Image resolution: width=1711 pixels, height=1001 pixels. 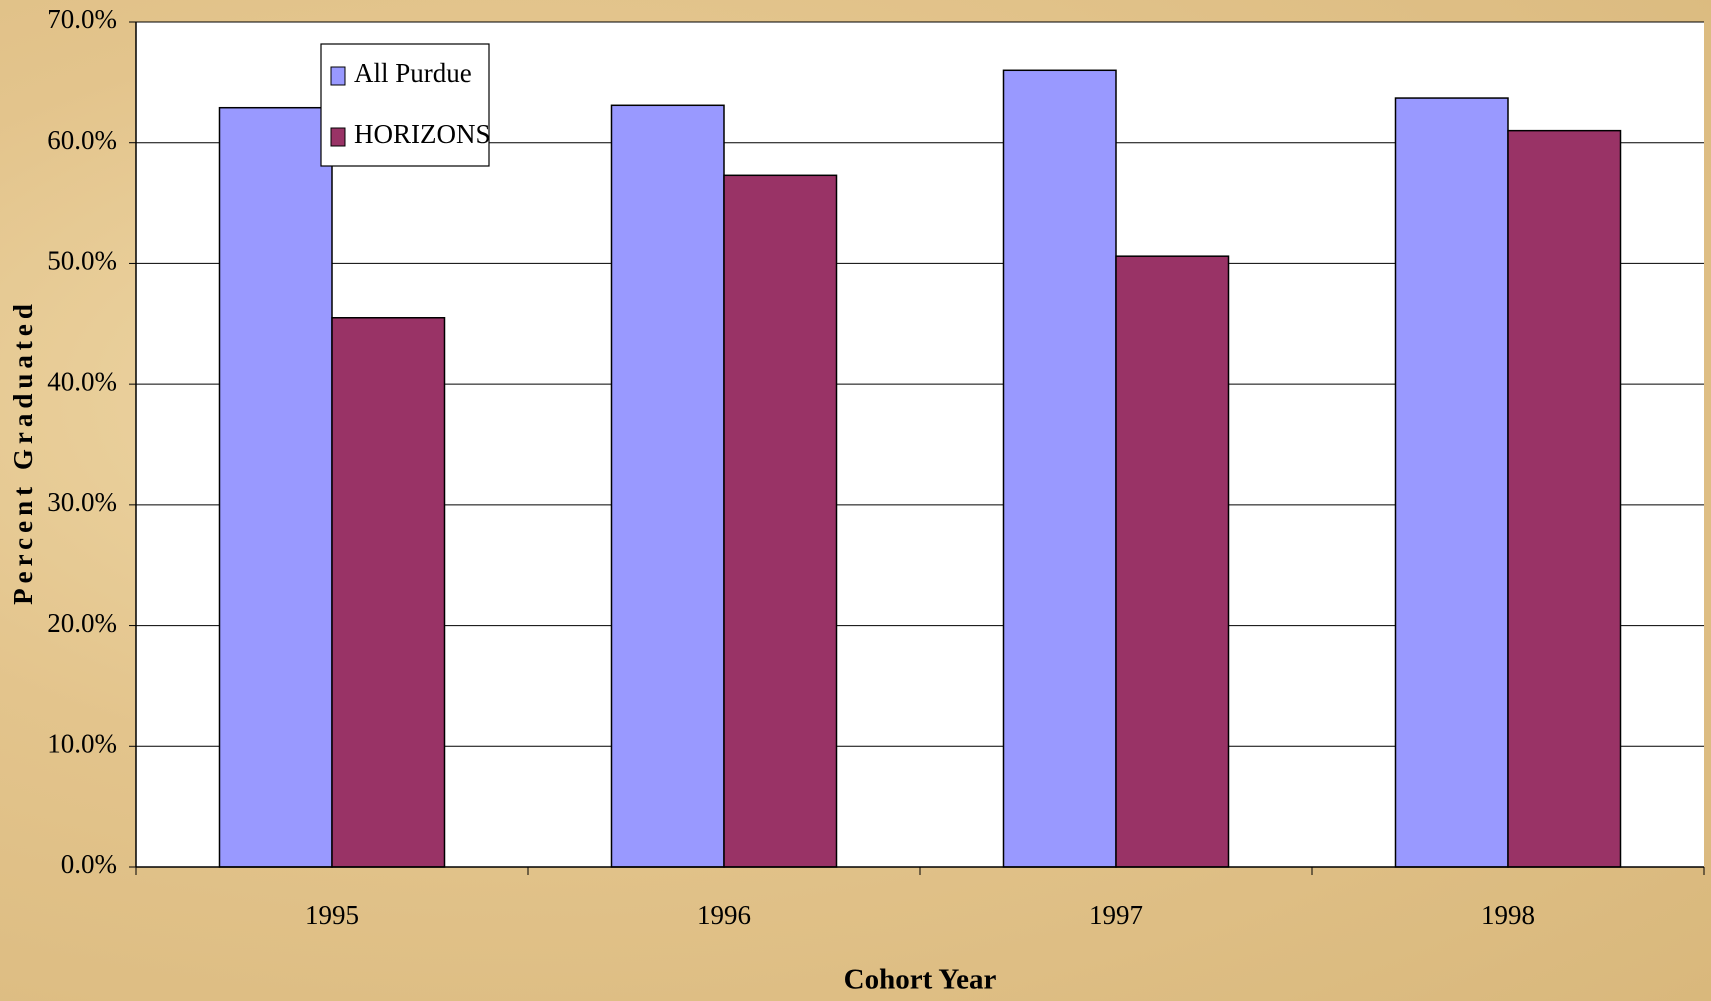 I want to click on y-tick-label: 30.0%, so click(x=82, y=502).